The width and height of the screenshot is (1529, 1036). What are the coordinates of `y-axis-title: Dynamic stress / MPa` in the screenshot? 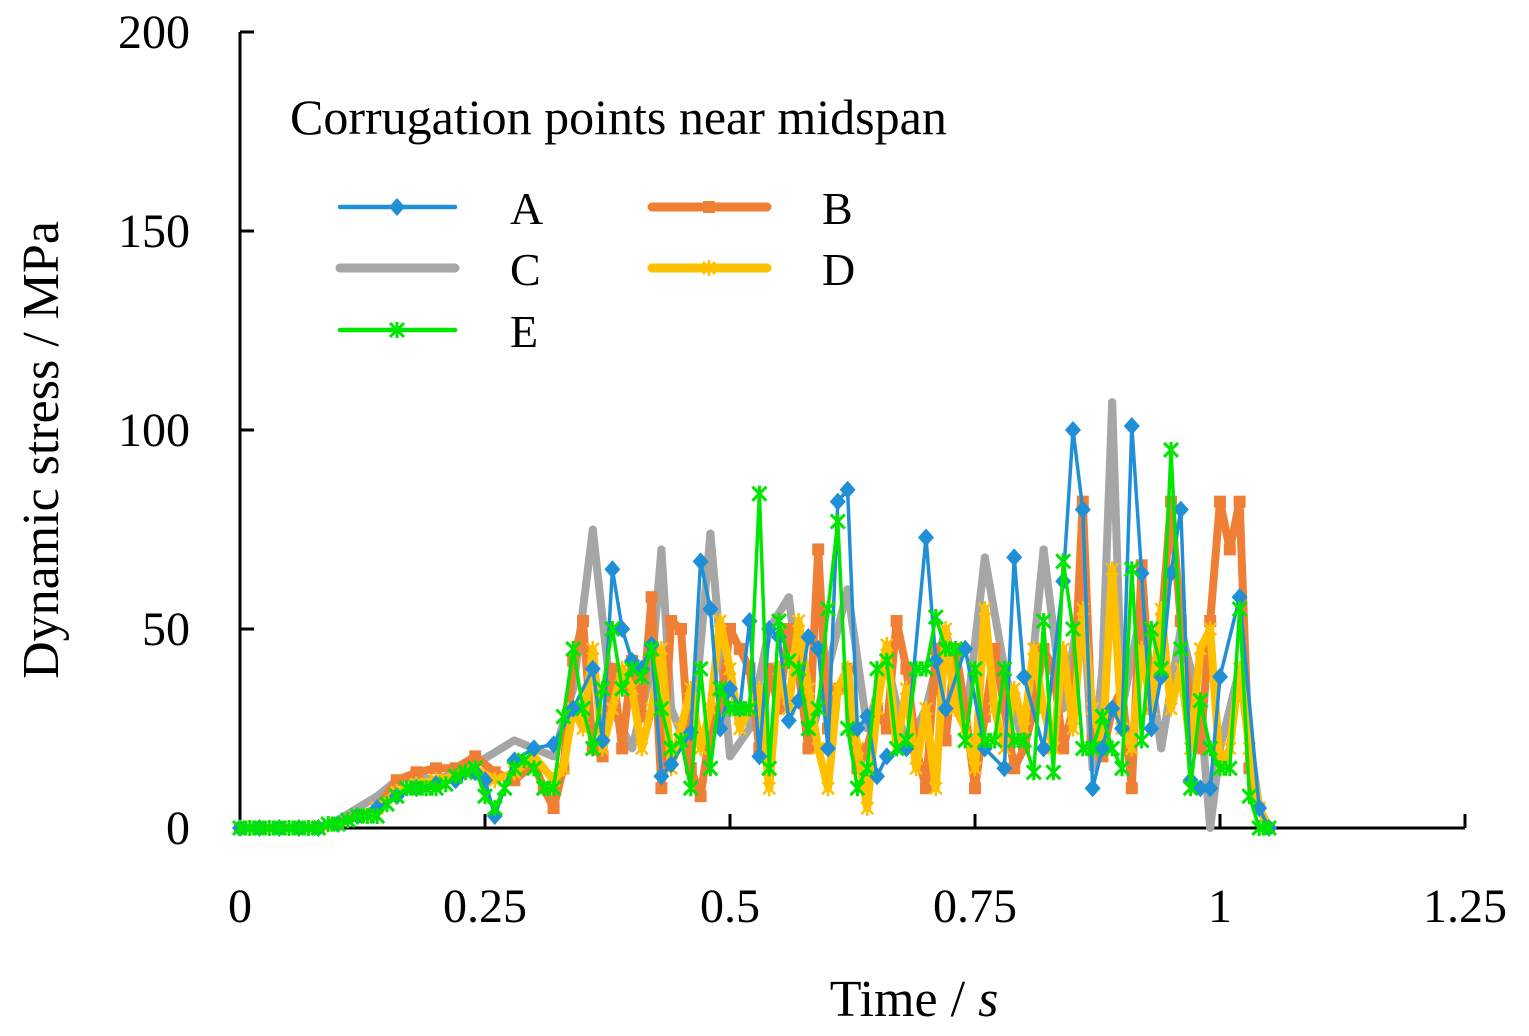 It's located at (41, 450).